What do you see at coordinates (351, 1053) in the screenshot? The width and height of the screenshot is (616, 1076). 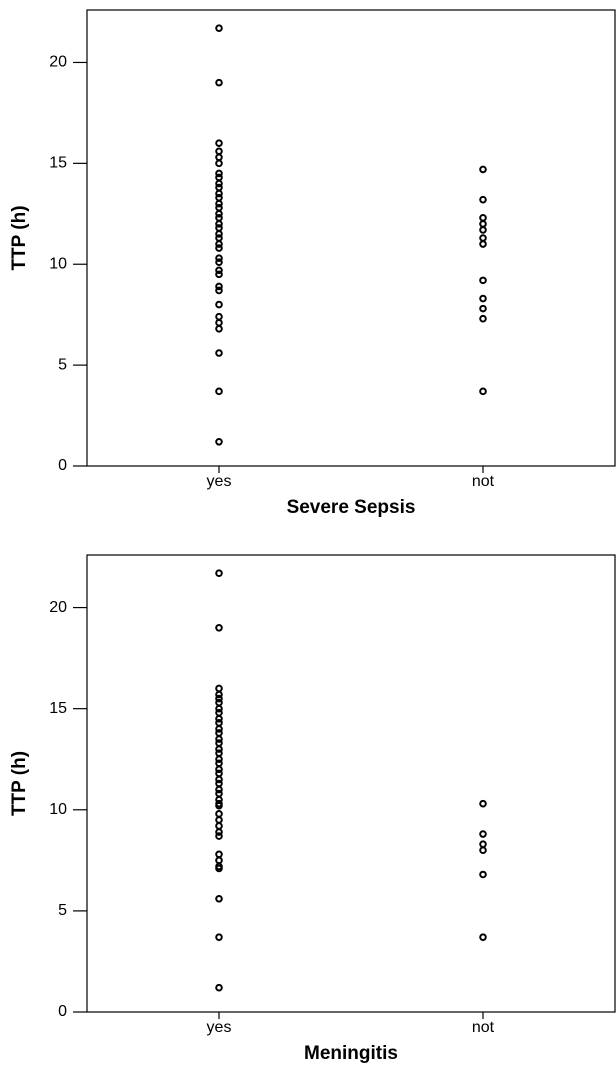 I see `x-axis-label: Meningitis` at bounding box center [351, 1053].